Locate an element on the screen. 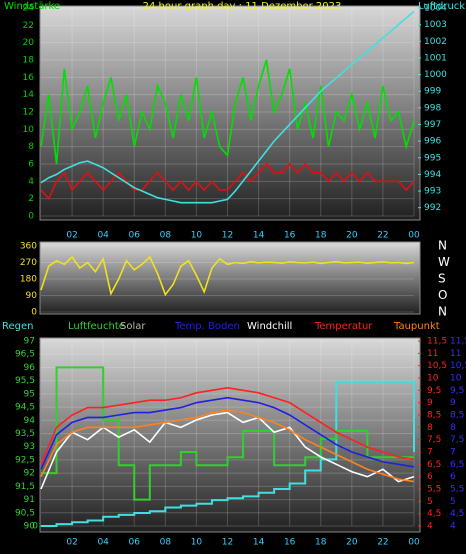 This screenshot has height=554, width=466. y2-tick-label: 993 is located at coordinates (432, 192).